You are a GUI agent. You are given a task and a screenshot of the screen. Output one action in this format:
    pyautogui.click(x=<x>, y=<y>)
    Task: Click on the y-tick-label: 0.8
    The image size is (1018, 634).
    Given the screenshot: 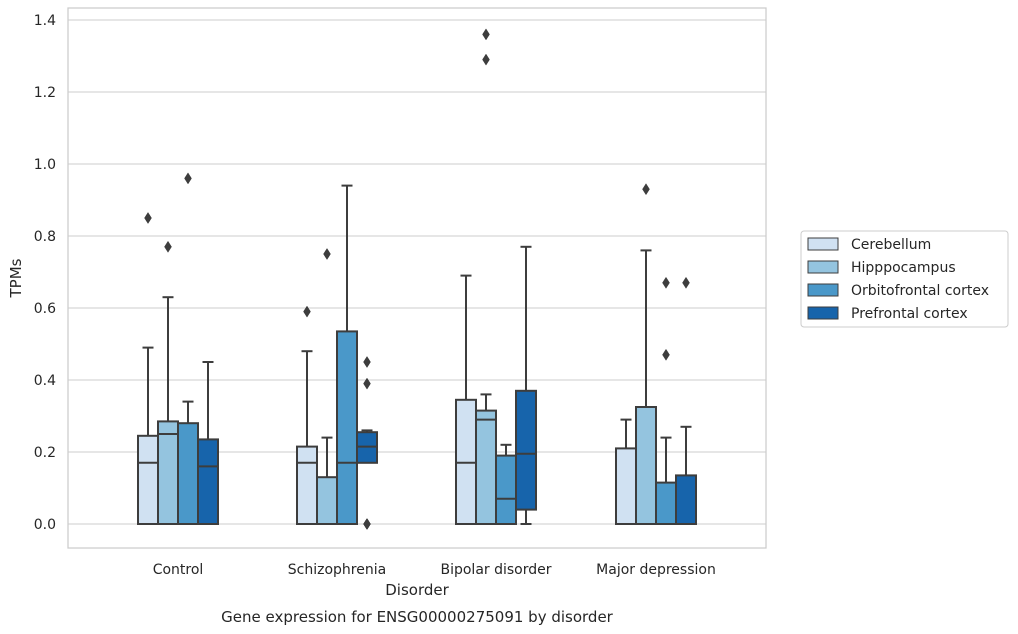 What is the action you would take?
    pyautogui.click(x=45, y=237)
    